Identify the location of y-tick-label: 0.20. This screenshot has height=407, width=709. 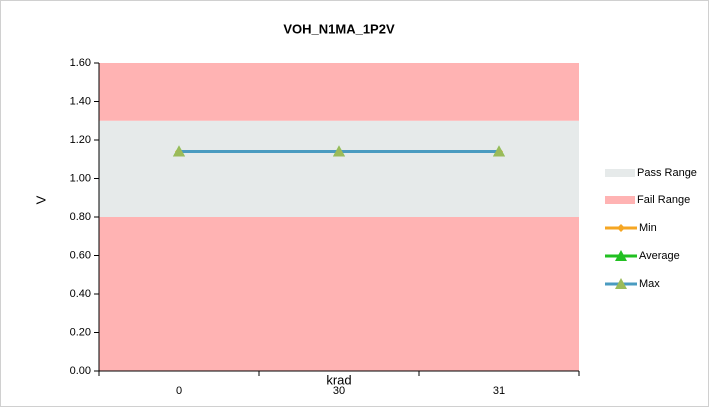
(80, 332).